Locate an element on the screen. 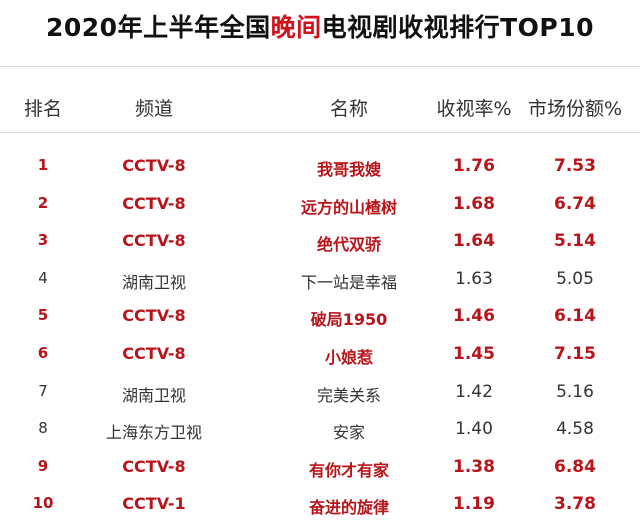 The image size is (640, 531). row-share: 7.15 is located at coordinates (575, 353).